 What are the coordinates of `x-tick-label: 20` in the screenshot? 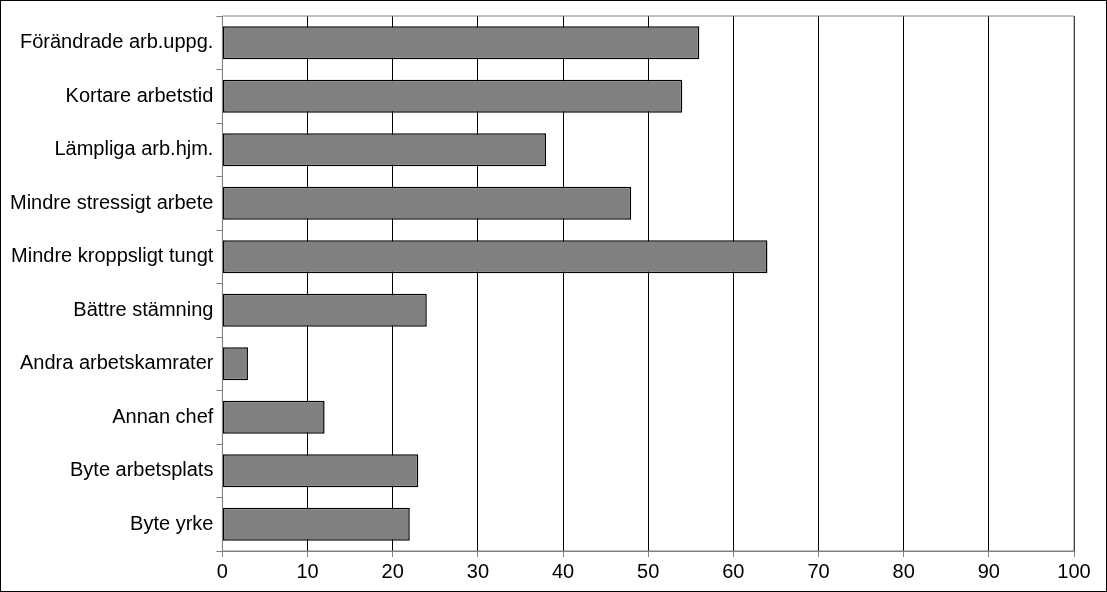 It's located at (392, 570).